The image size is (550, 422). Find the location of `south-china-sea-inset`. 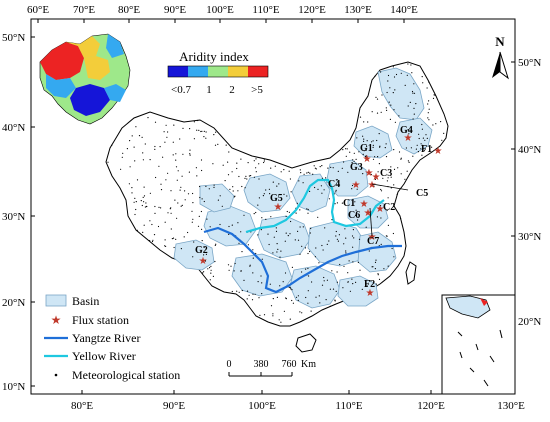

south-china-sea-inset is located at coordinates (478, 344).